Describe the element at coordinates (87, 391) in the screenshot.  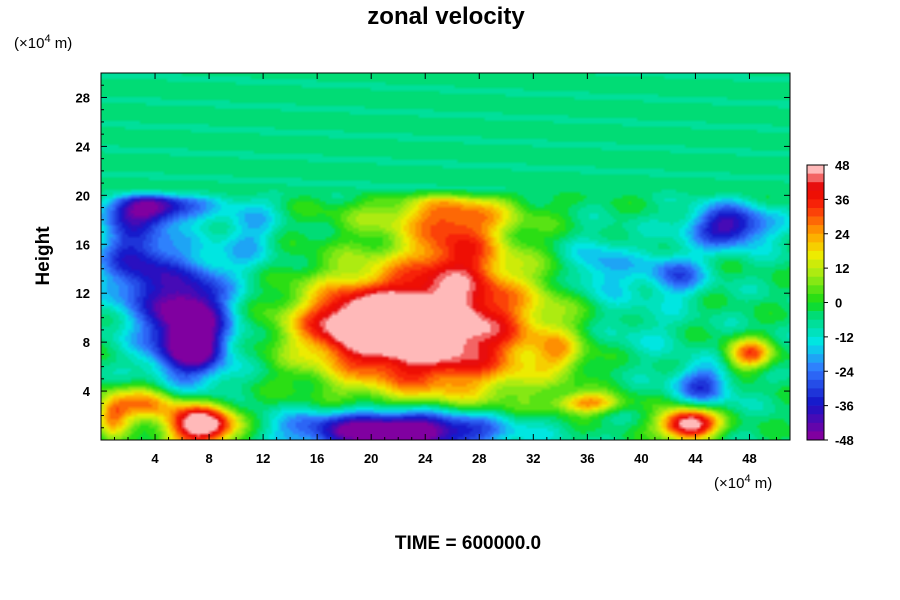
I see `y-tick-label: 4` at that location.